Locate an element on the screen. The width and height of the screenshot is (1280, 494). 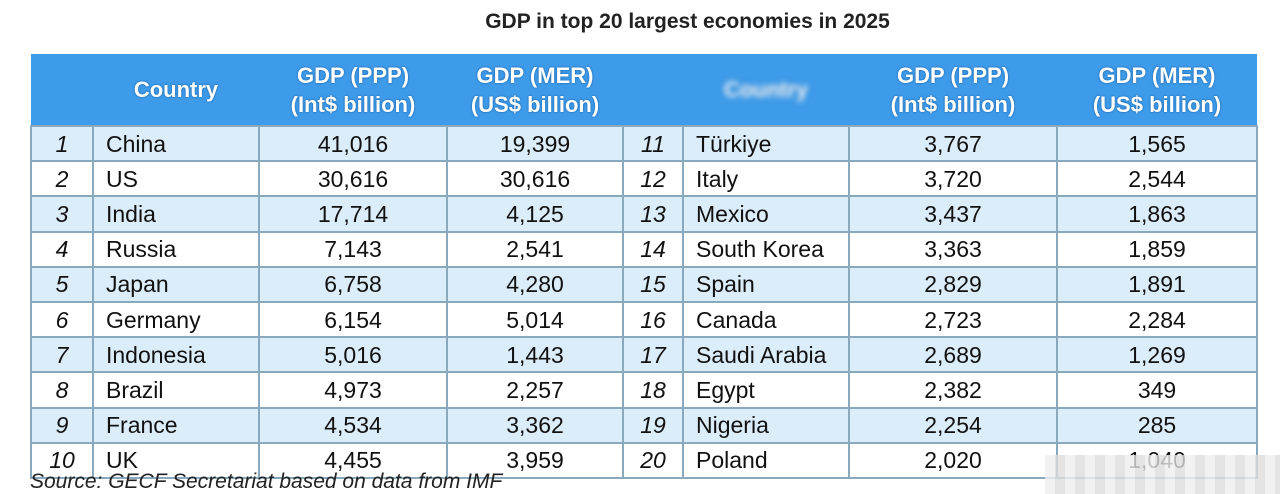
cell-ppp: 2,020 is located at coordinates (953, 460).